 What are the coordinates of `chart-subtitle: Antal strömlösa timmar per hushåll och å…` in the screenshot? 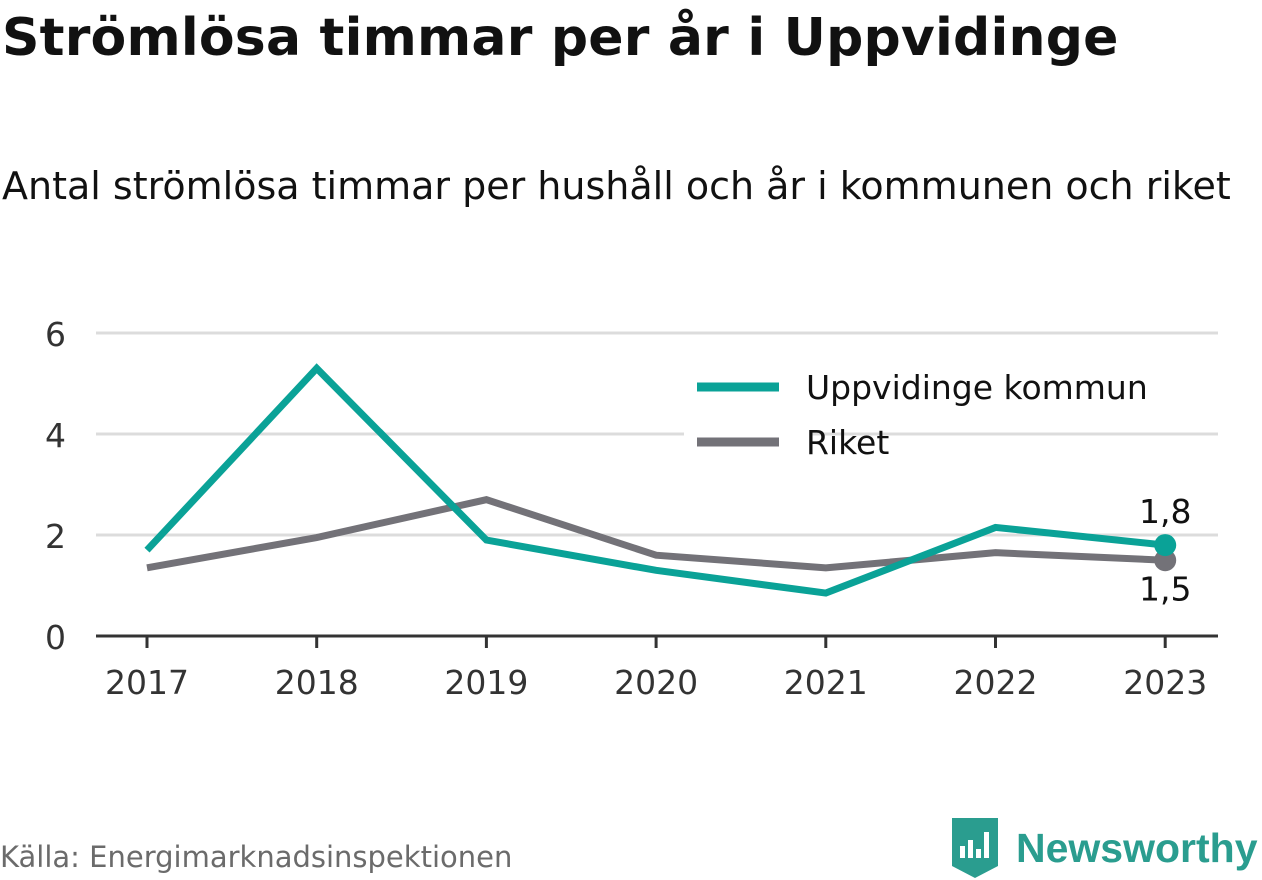 It's located at (616, 186).